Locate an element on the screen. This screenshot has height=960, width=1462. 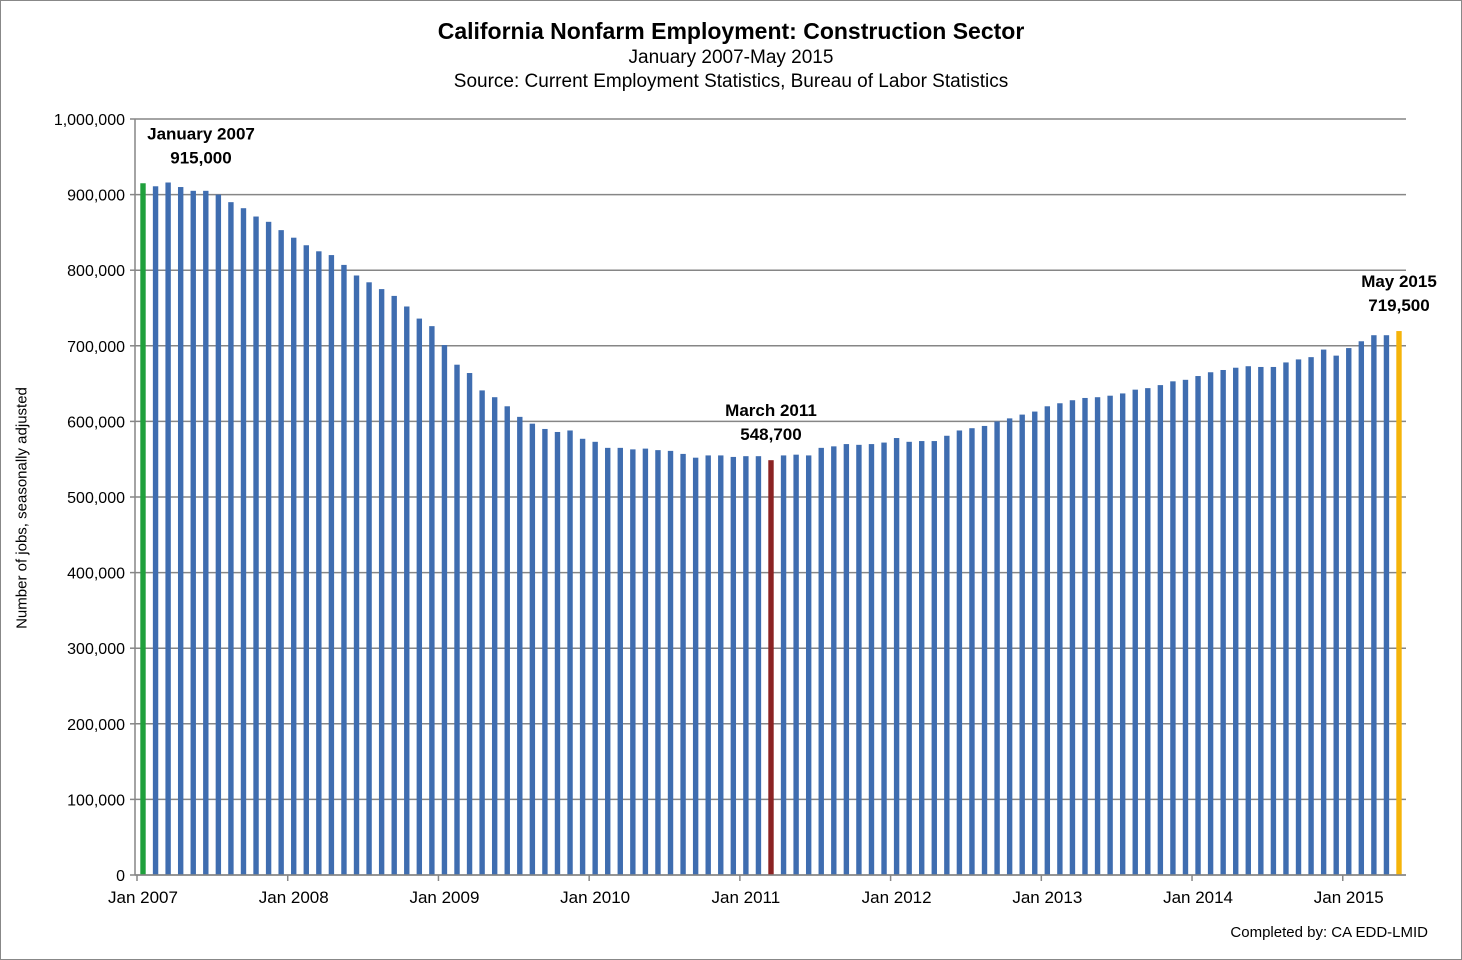
y-tick-label: 100,000 is located at coordinates (96, 800).